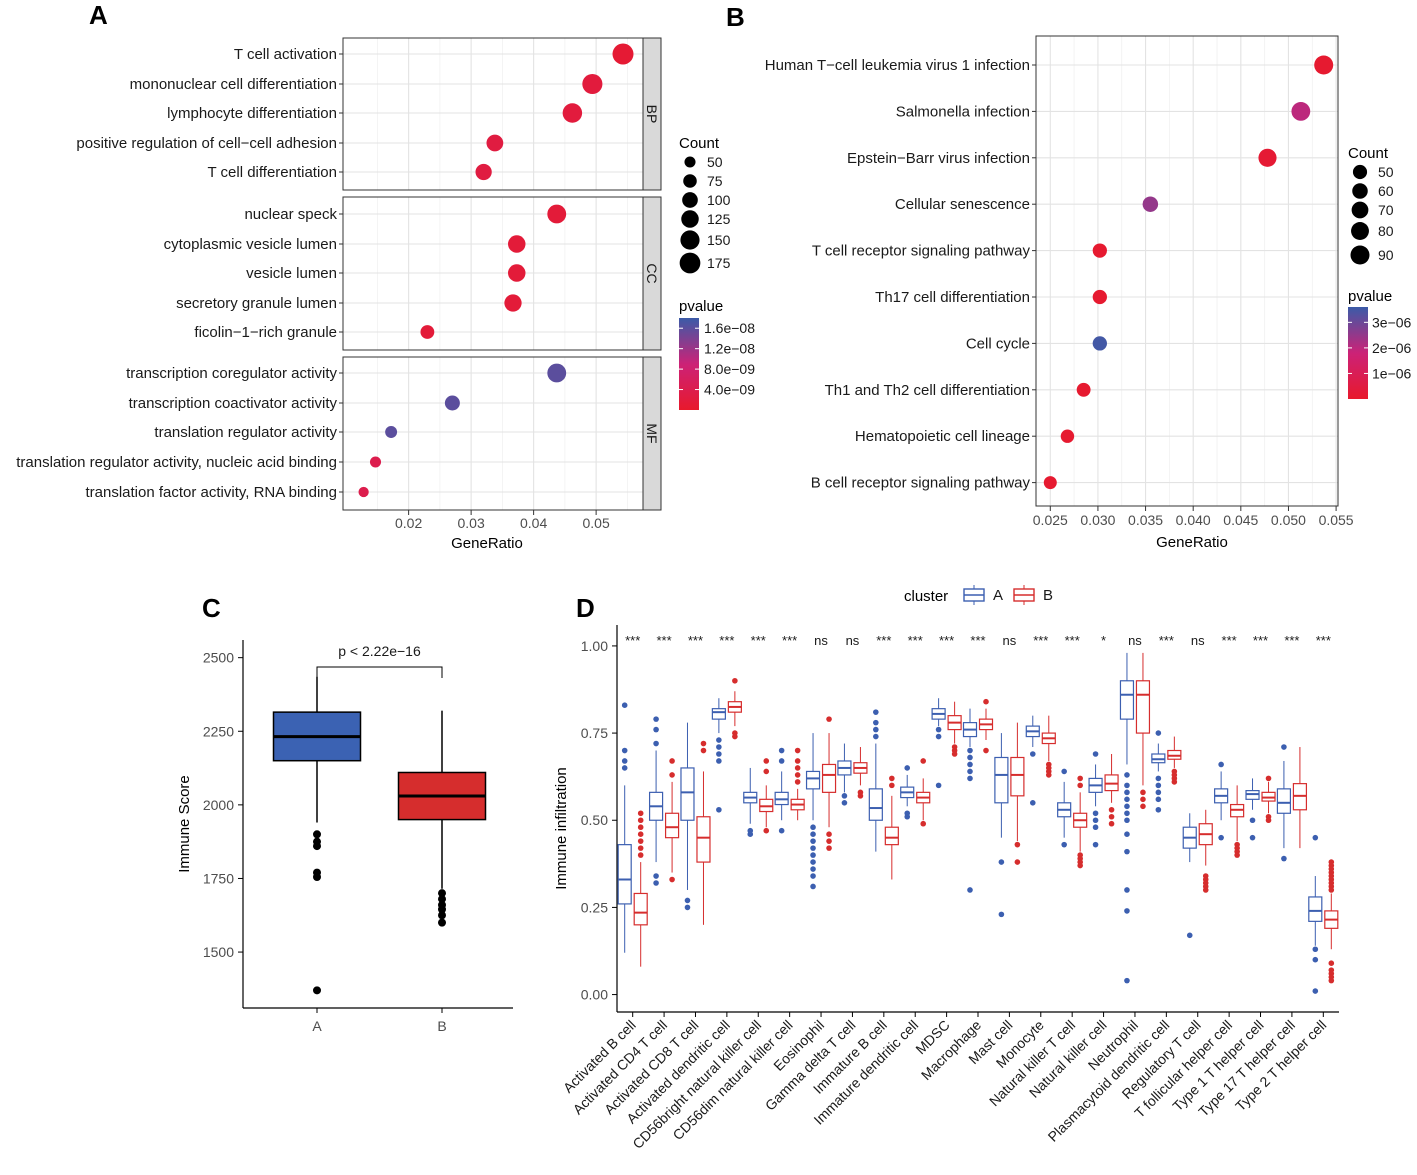 The width and height of the screenshot is (1417, 1175). What do you see at coordinates (652, 273) in the screenshot?
I see `panel-a-strip-cc` at bounding box center [652, 273].